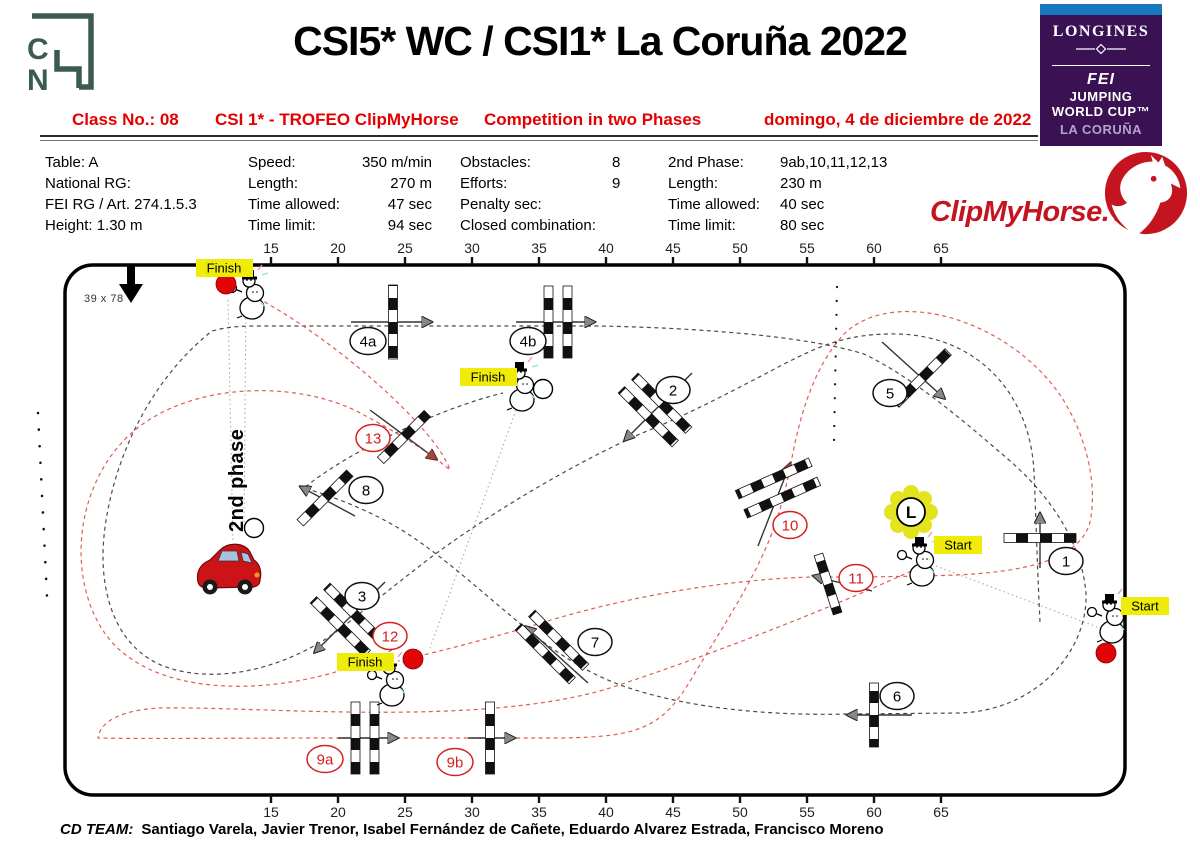 This screenshot has height=849, width=1200. I want to click on finish-tag-bottom: Finish, so click(365, 662).